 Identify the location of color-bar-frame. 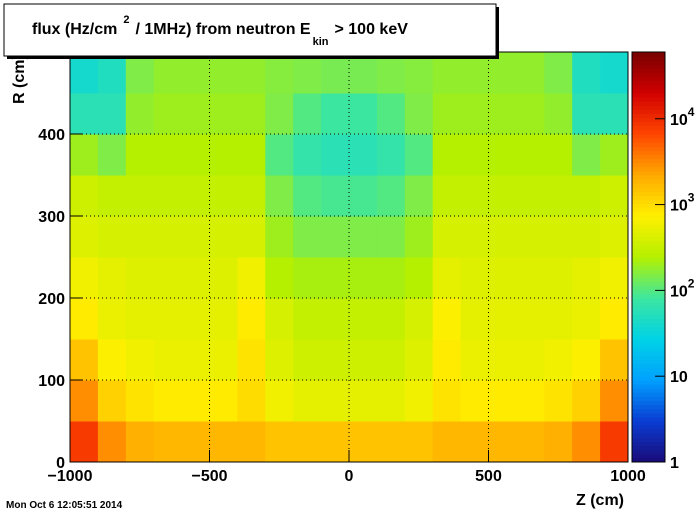
(648, 257).